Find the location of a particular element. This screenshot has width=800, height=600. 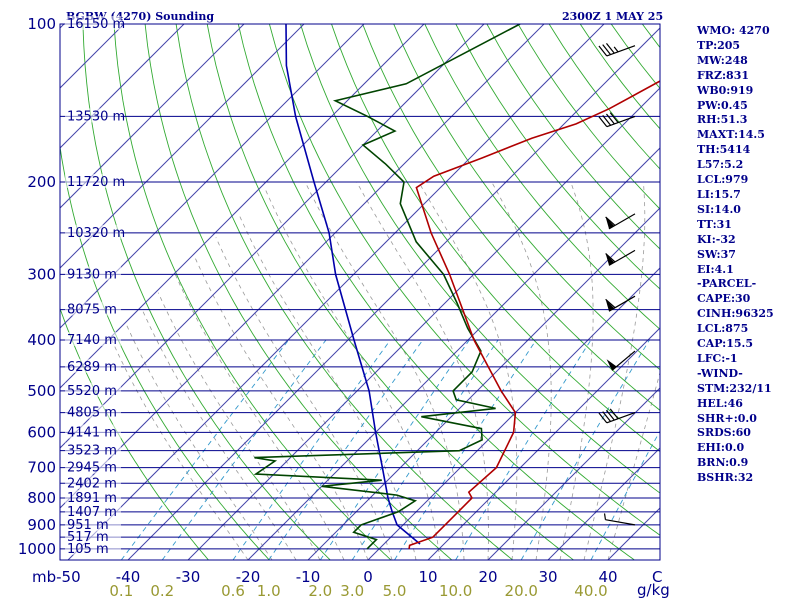

index-item: HEL:46 is located at coordinates (720, 403).